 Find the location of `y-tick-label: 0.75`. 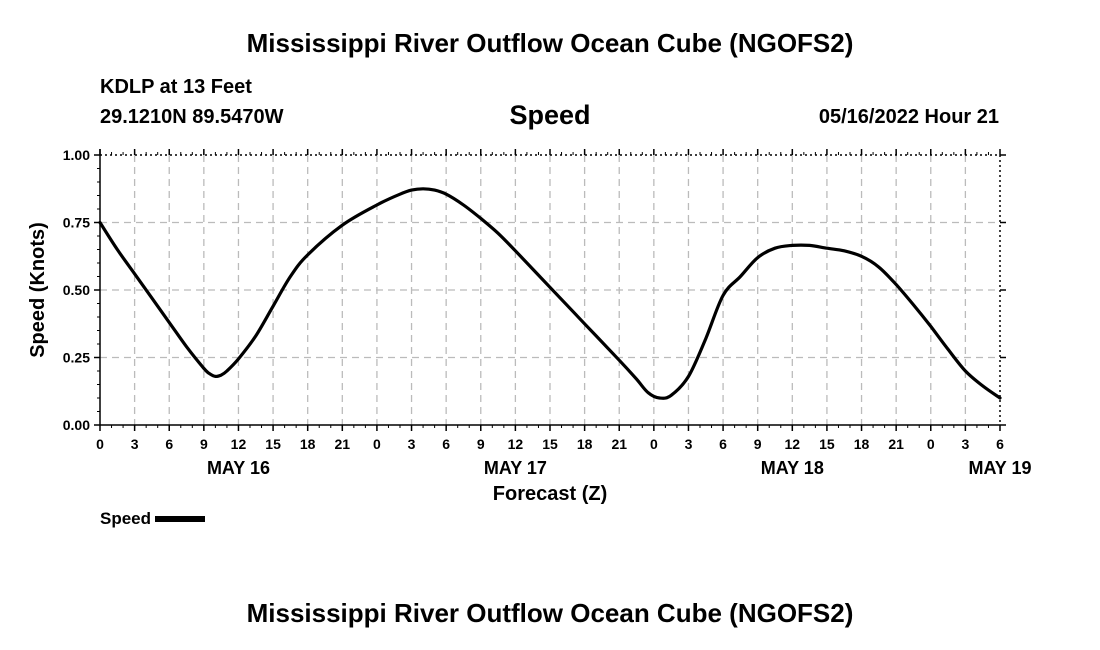

y-tick-label: 0.75 is located at coordinates (76, 223).